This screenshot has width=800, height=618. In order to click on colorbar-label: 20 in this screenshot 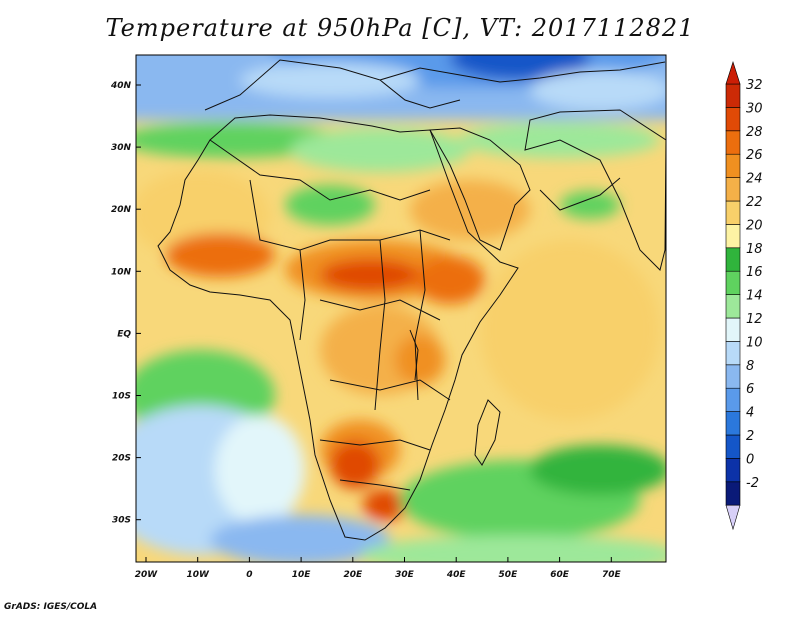, I will do `click(754, 225)`.